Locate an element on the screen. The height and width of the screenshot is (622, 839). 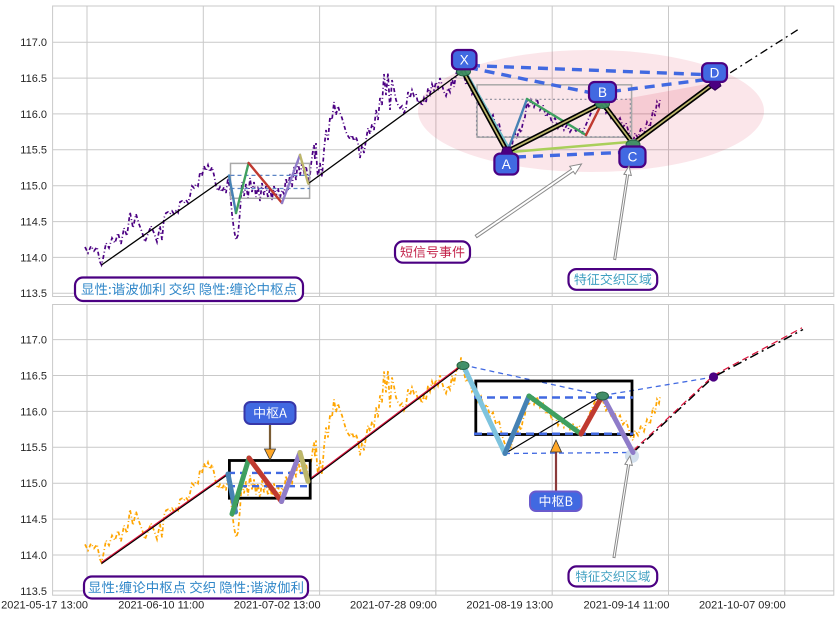
svg-text: 2021-07-28 09:00 is located at coordinates (393, 606).